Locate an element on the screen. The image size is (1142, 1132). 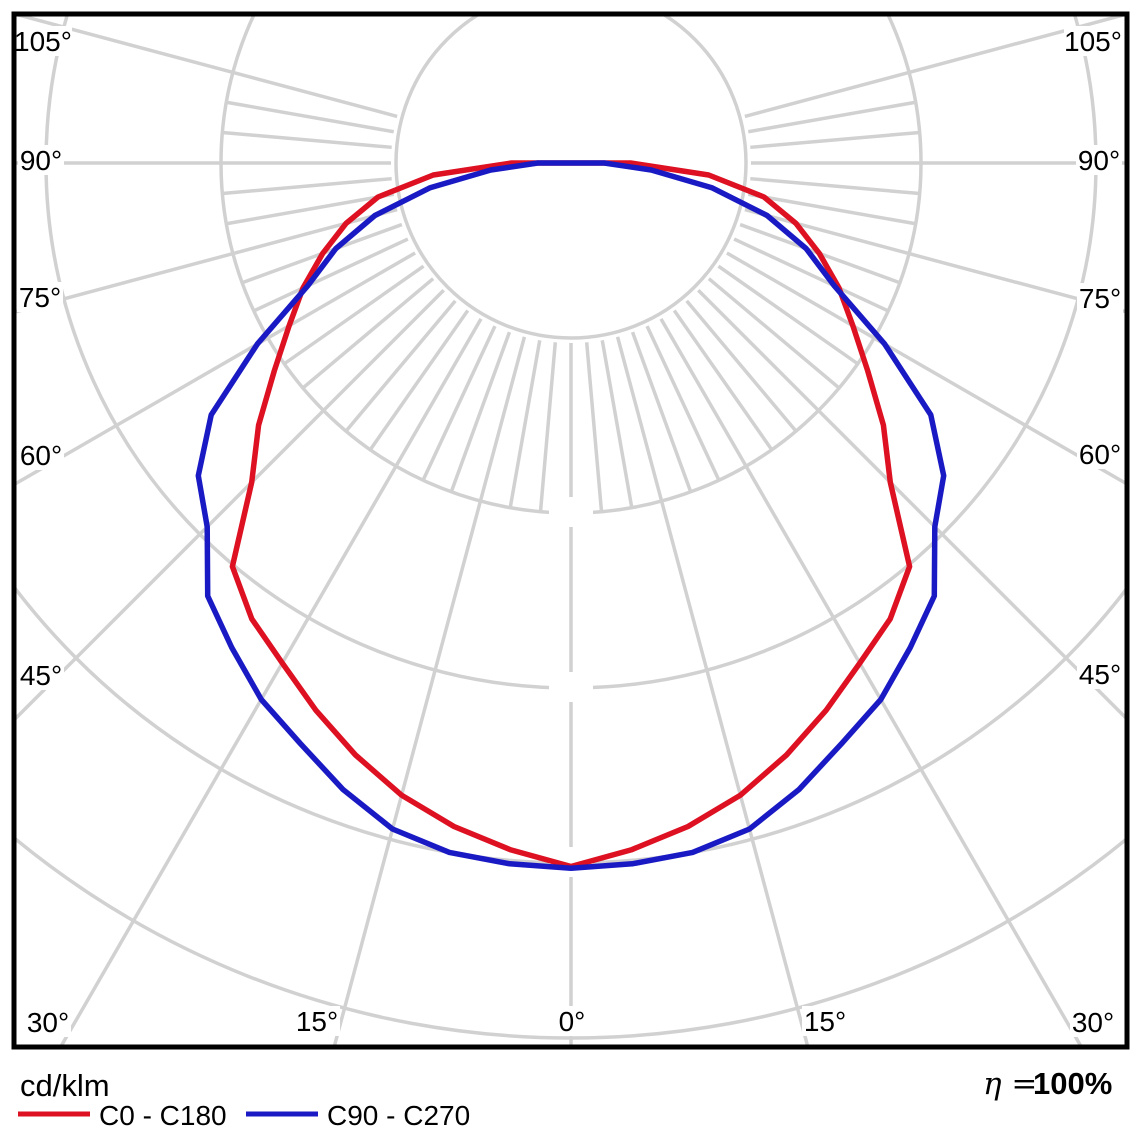
grid-ring is located at coordinates (571, 178).